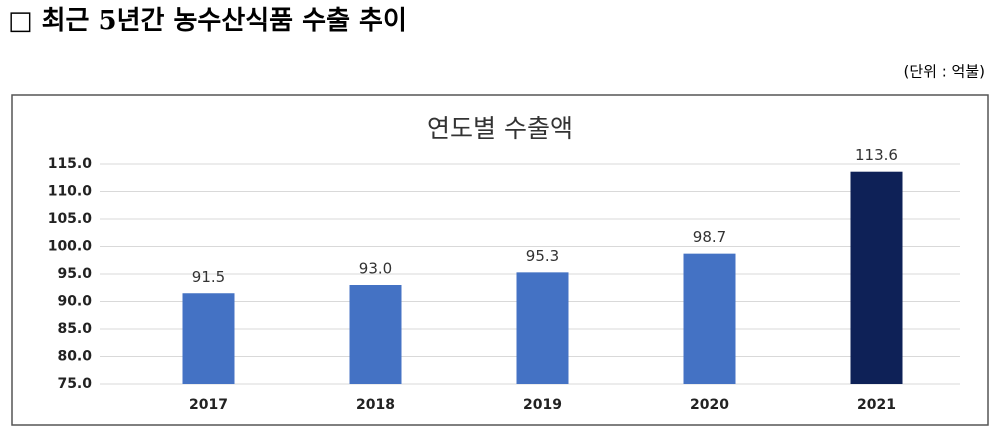  What do you see at coordinates (208, 277) in the screenshot?
I see `data-label: 91.5` at bounding box center [208, 277].